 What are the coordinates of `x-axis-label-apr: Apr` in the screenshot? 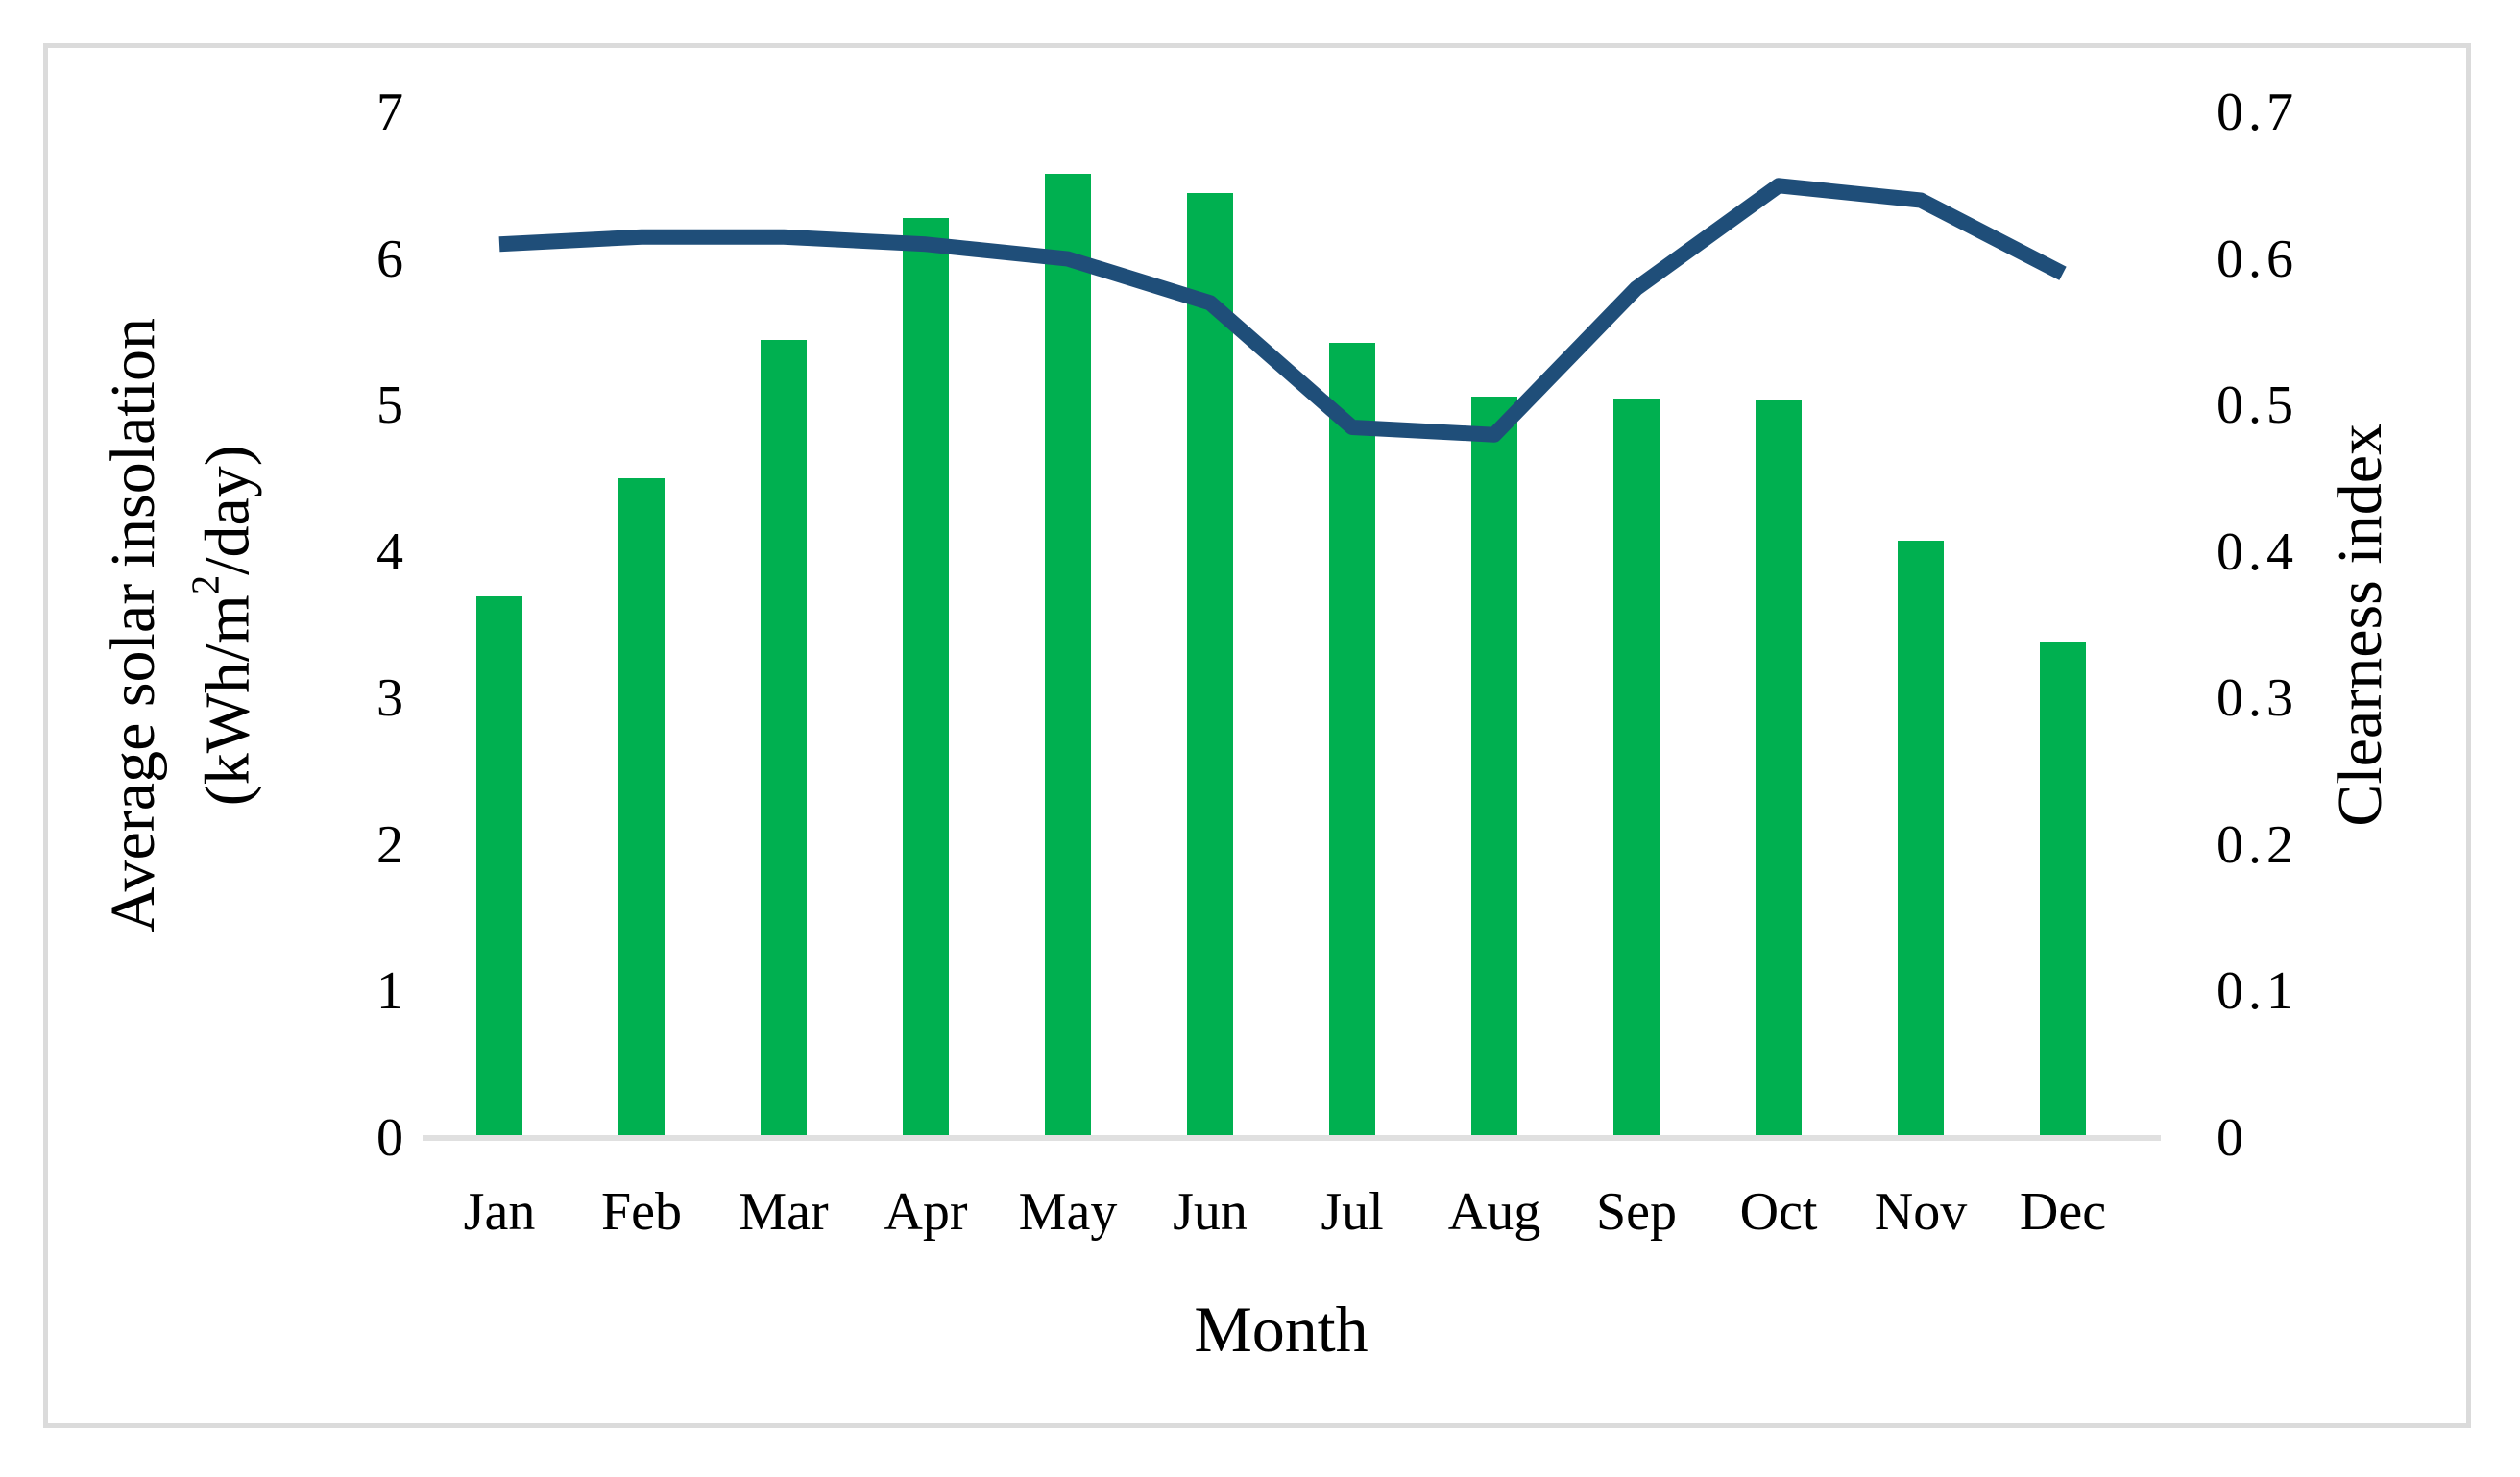 It's located at (926, 1212).